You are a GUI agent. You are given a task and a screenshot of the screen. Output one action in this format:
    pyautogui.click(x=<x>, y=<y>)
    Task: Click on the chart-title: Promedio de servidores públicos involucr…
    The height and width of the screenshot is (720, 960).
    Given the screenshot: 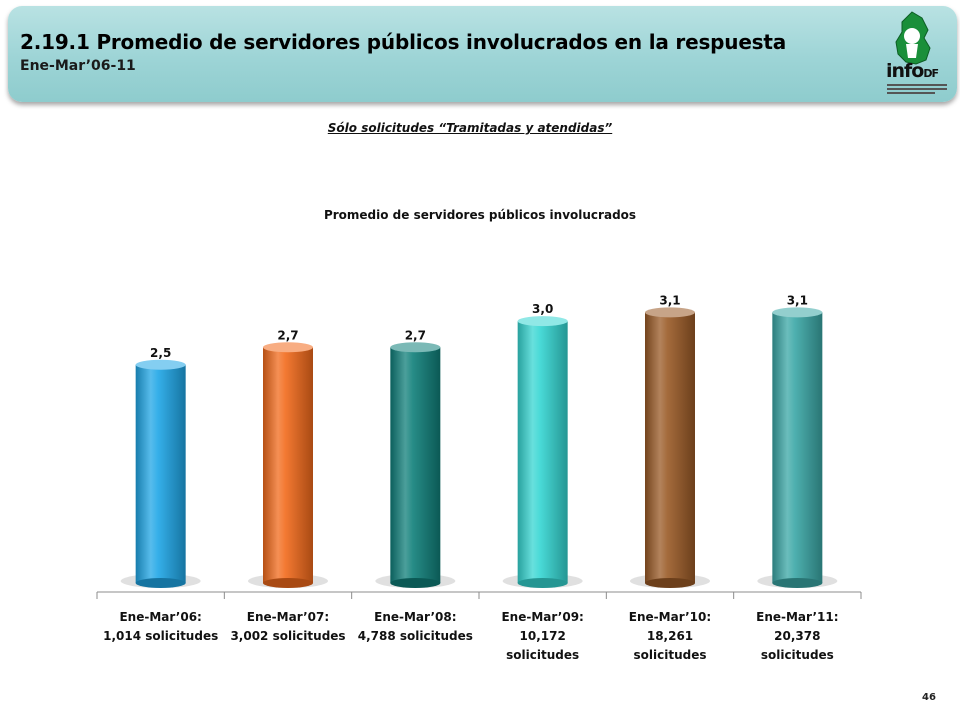 What is the action you would take?
    pyautogui.click(x=480, y=215)
    